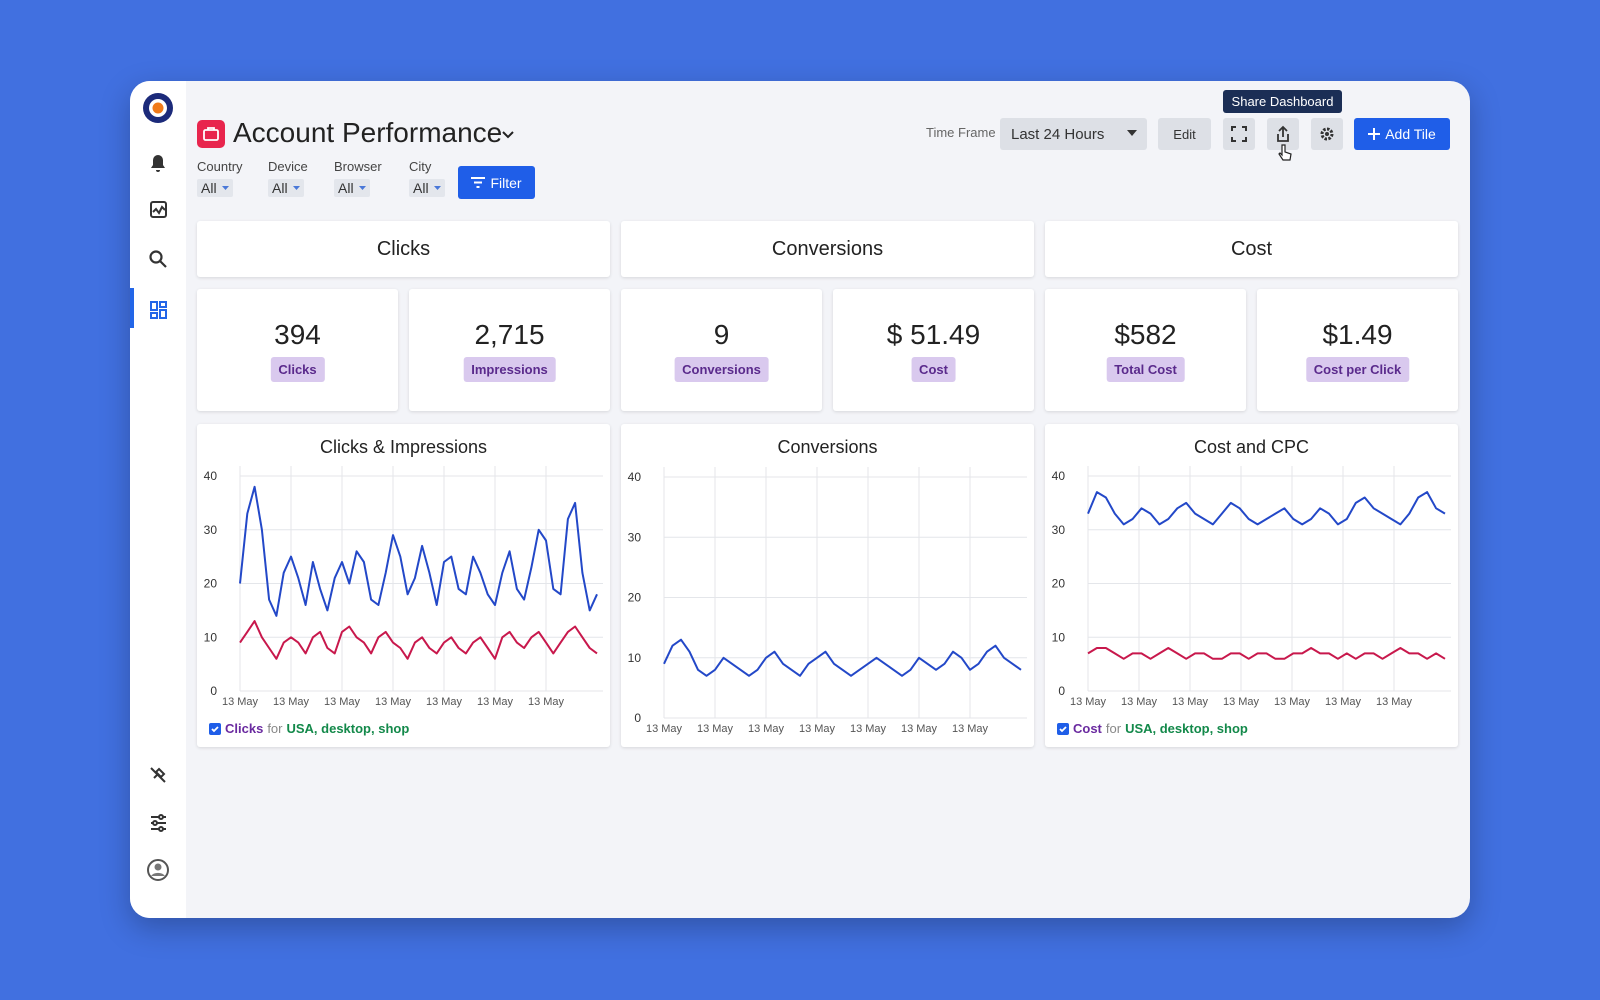 The height and width of the screenshot is (1000, 1600). Describe the element at coordinates (158, 163) in the screenshot. I see `alerts-icon` at that location.